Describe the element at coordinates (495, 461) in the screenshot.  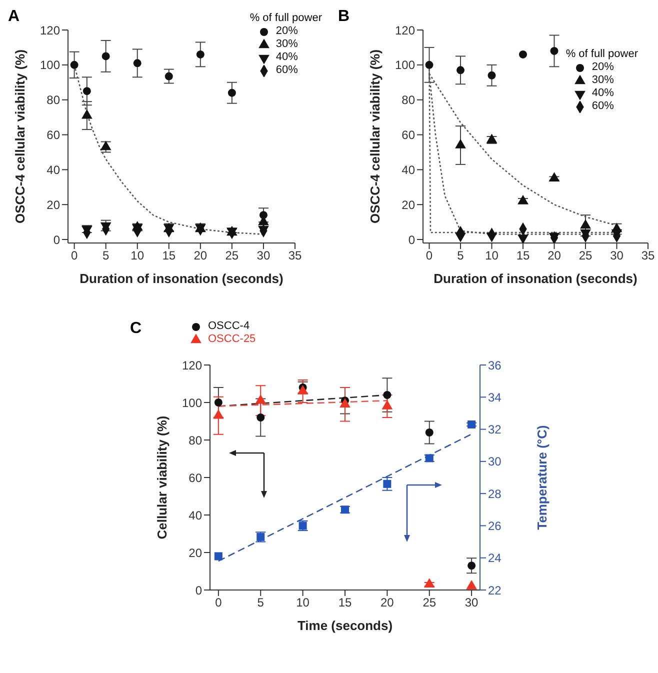
I see `y2-tick-label: 30` at that location.